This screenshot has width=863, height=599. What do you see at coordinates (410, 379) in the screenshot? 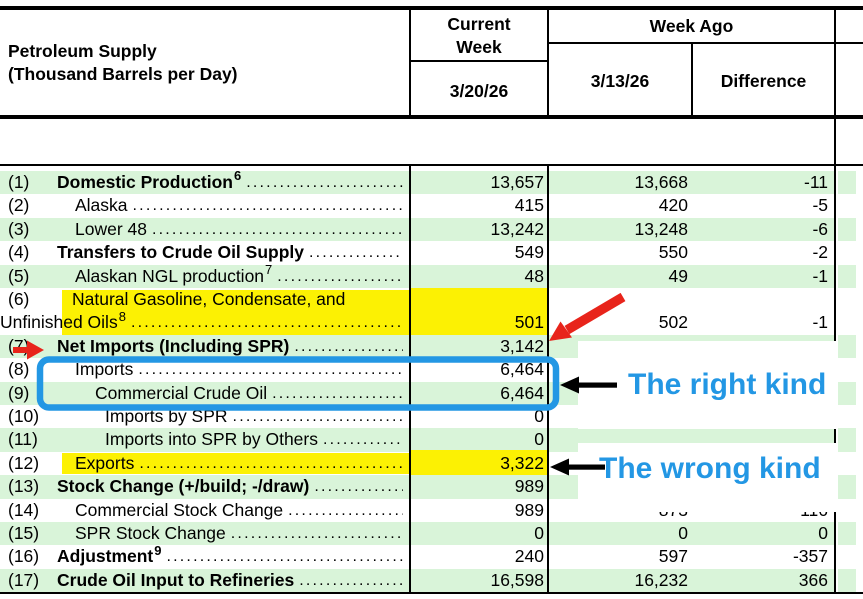
I see `col-divider-labels-data` at bounding box center [410, 379].